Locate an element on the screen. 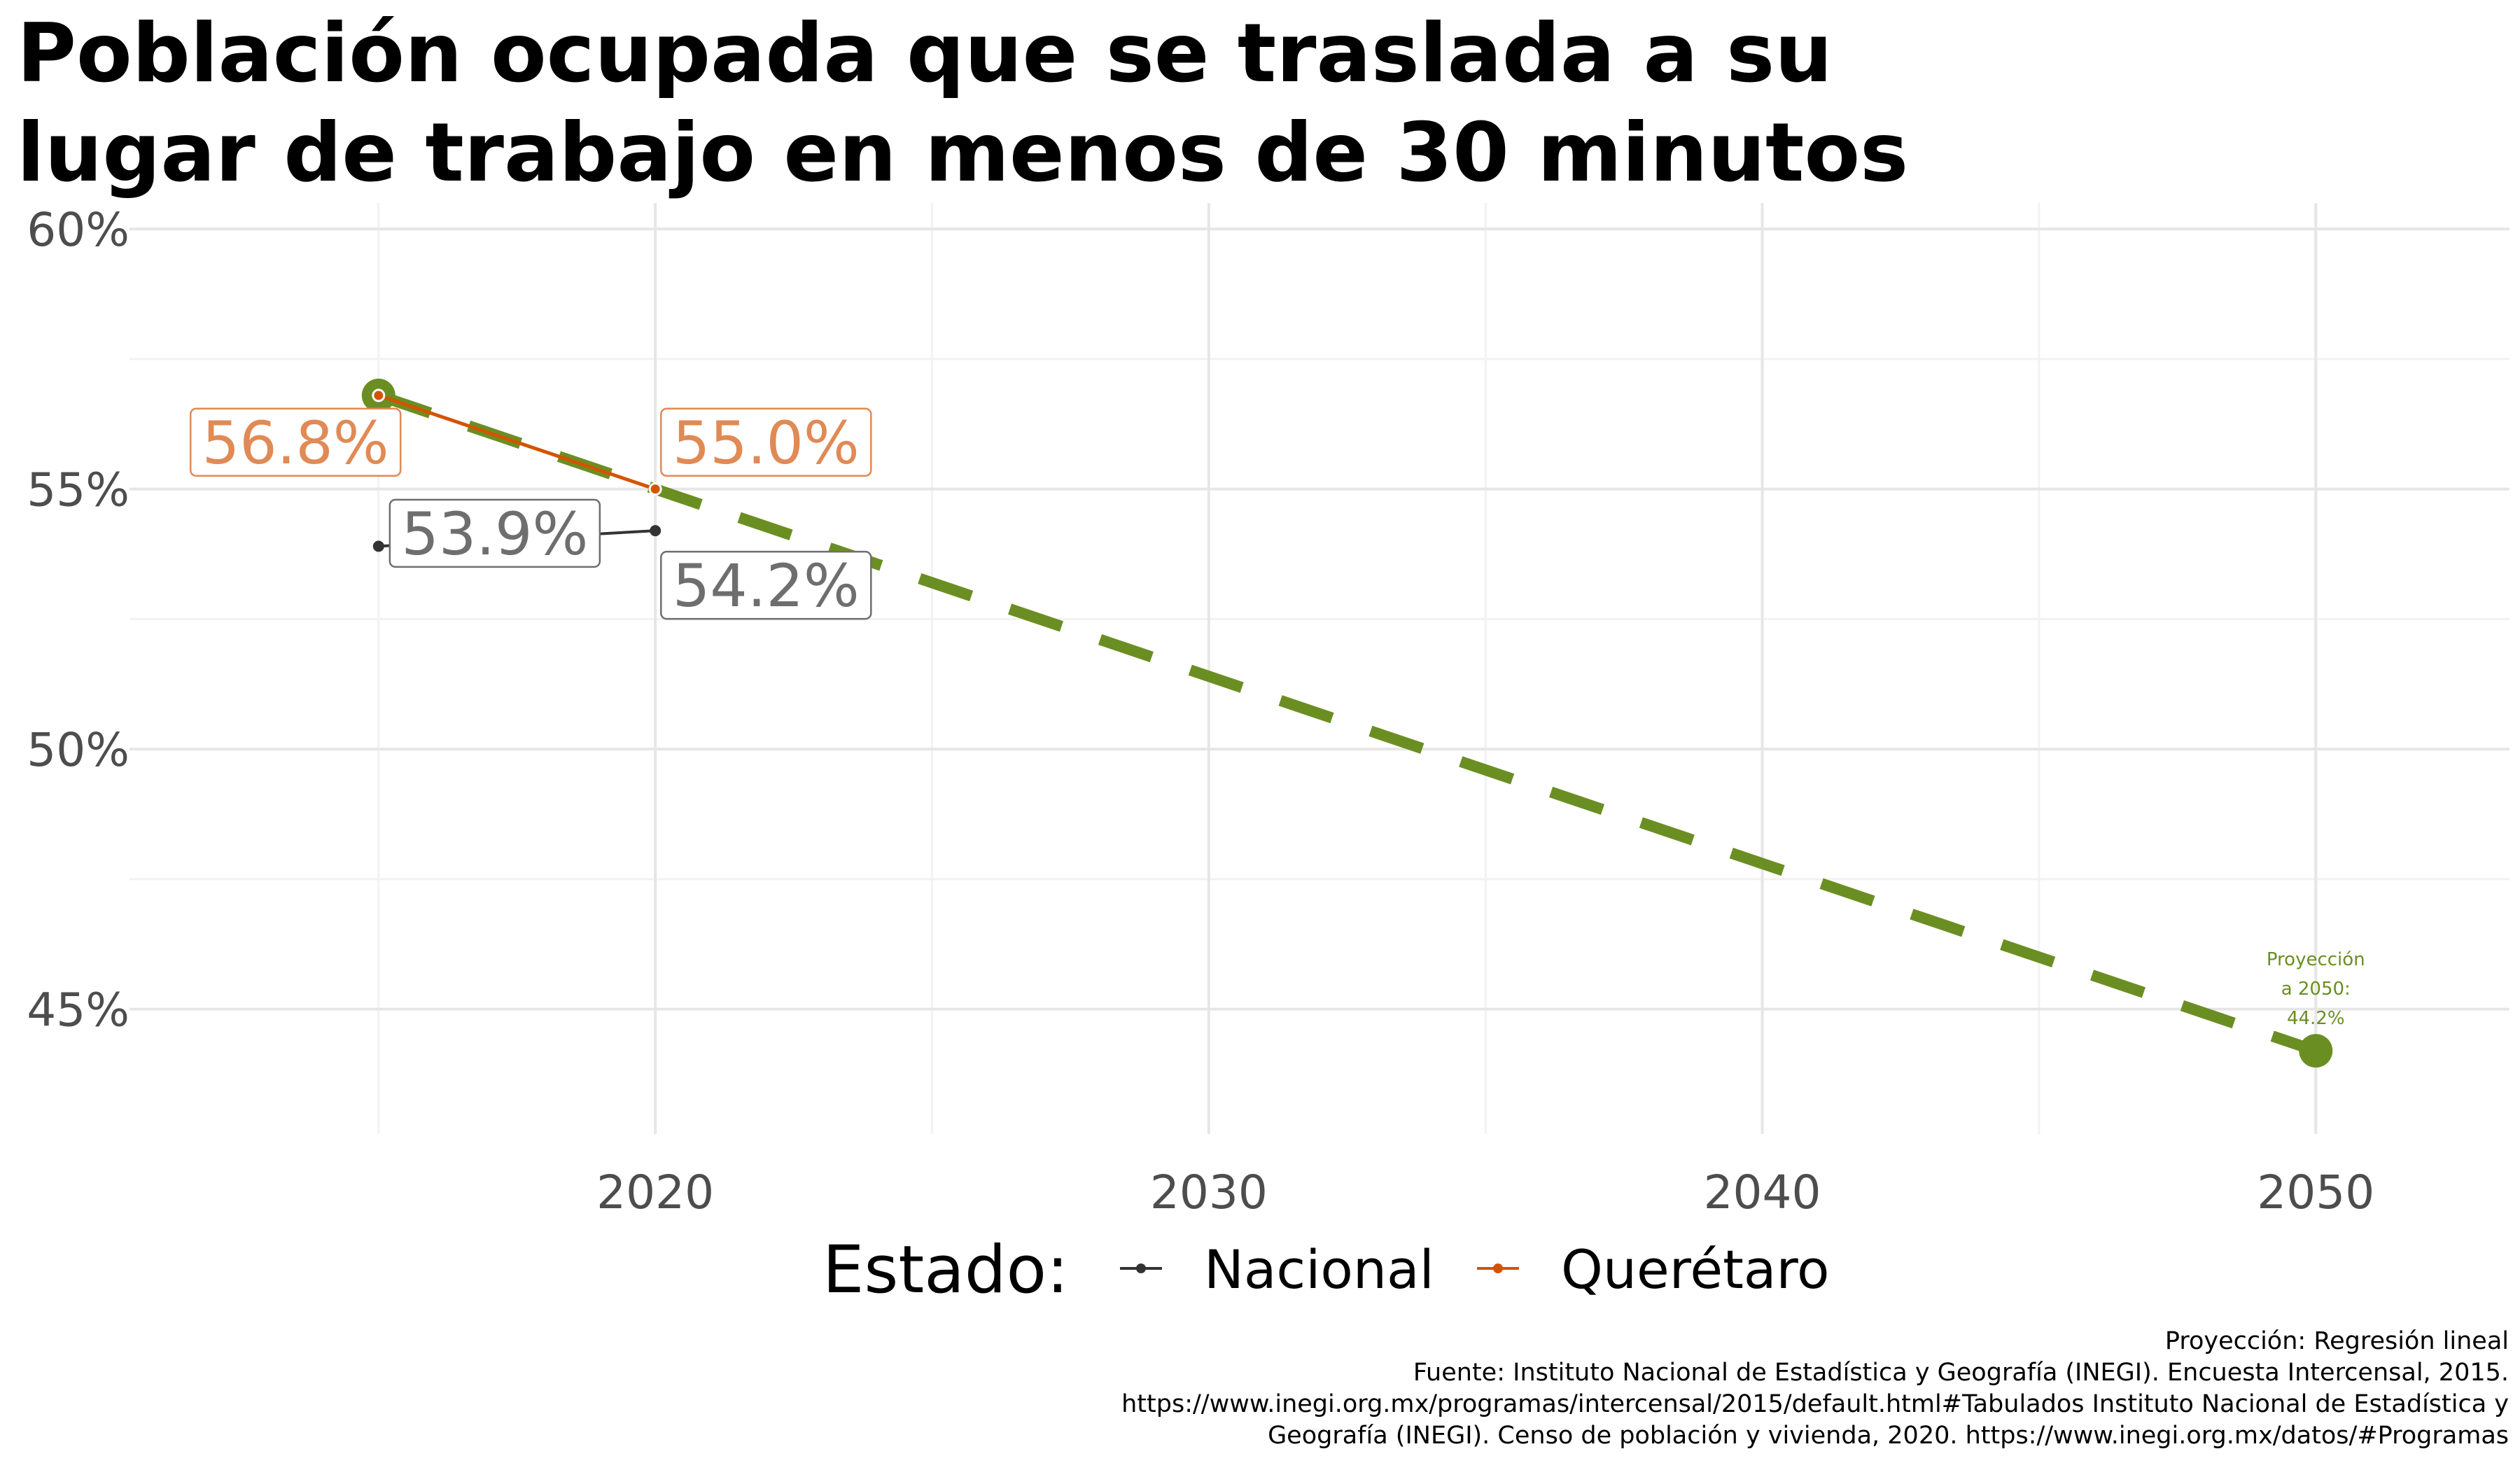 The height and width of the screenshot is (1470, 2520). caption-line-1: Proyección: Regresión lineal is located at coordinates (2336, 1341).